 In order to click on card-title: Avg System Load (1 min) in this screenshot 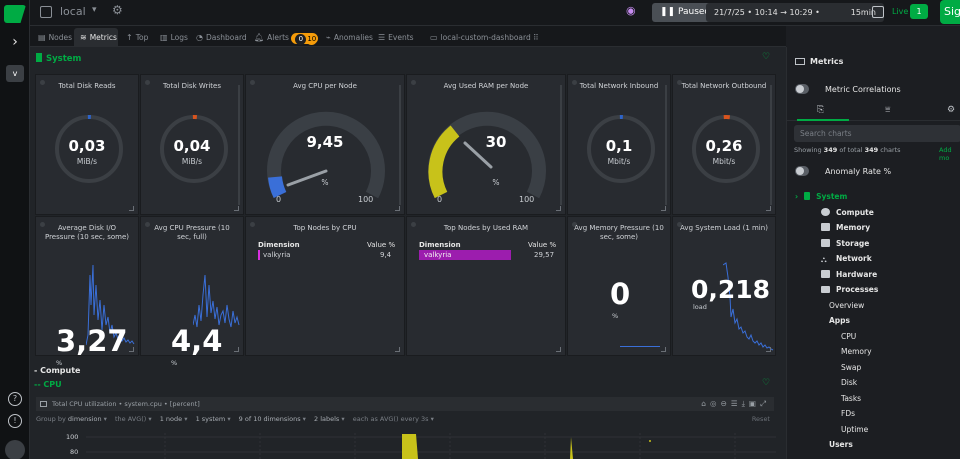, I will do `click(724, 228)`.